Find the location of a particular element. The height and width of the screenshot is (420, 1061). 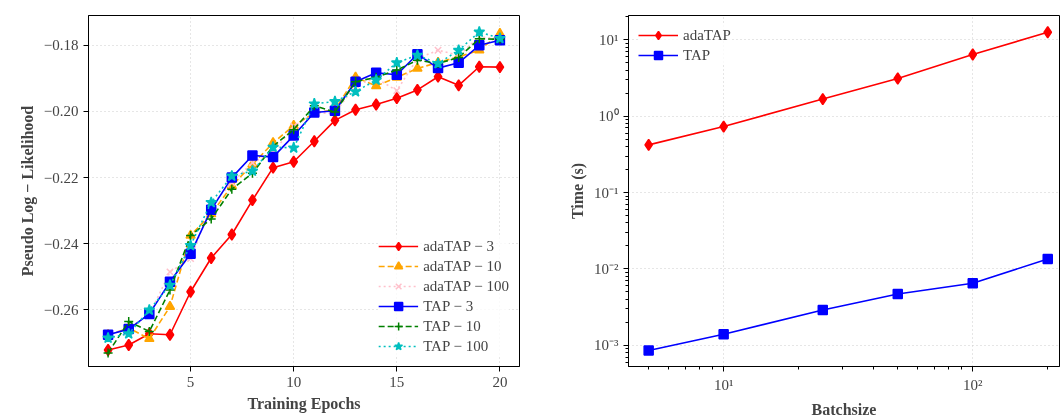

y-axis-title: Time (s) is located at coordinates (578, 191).